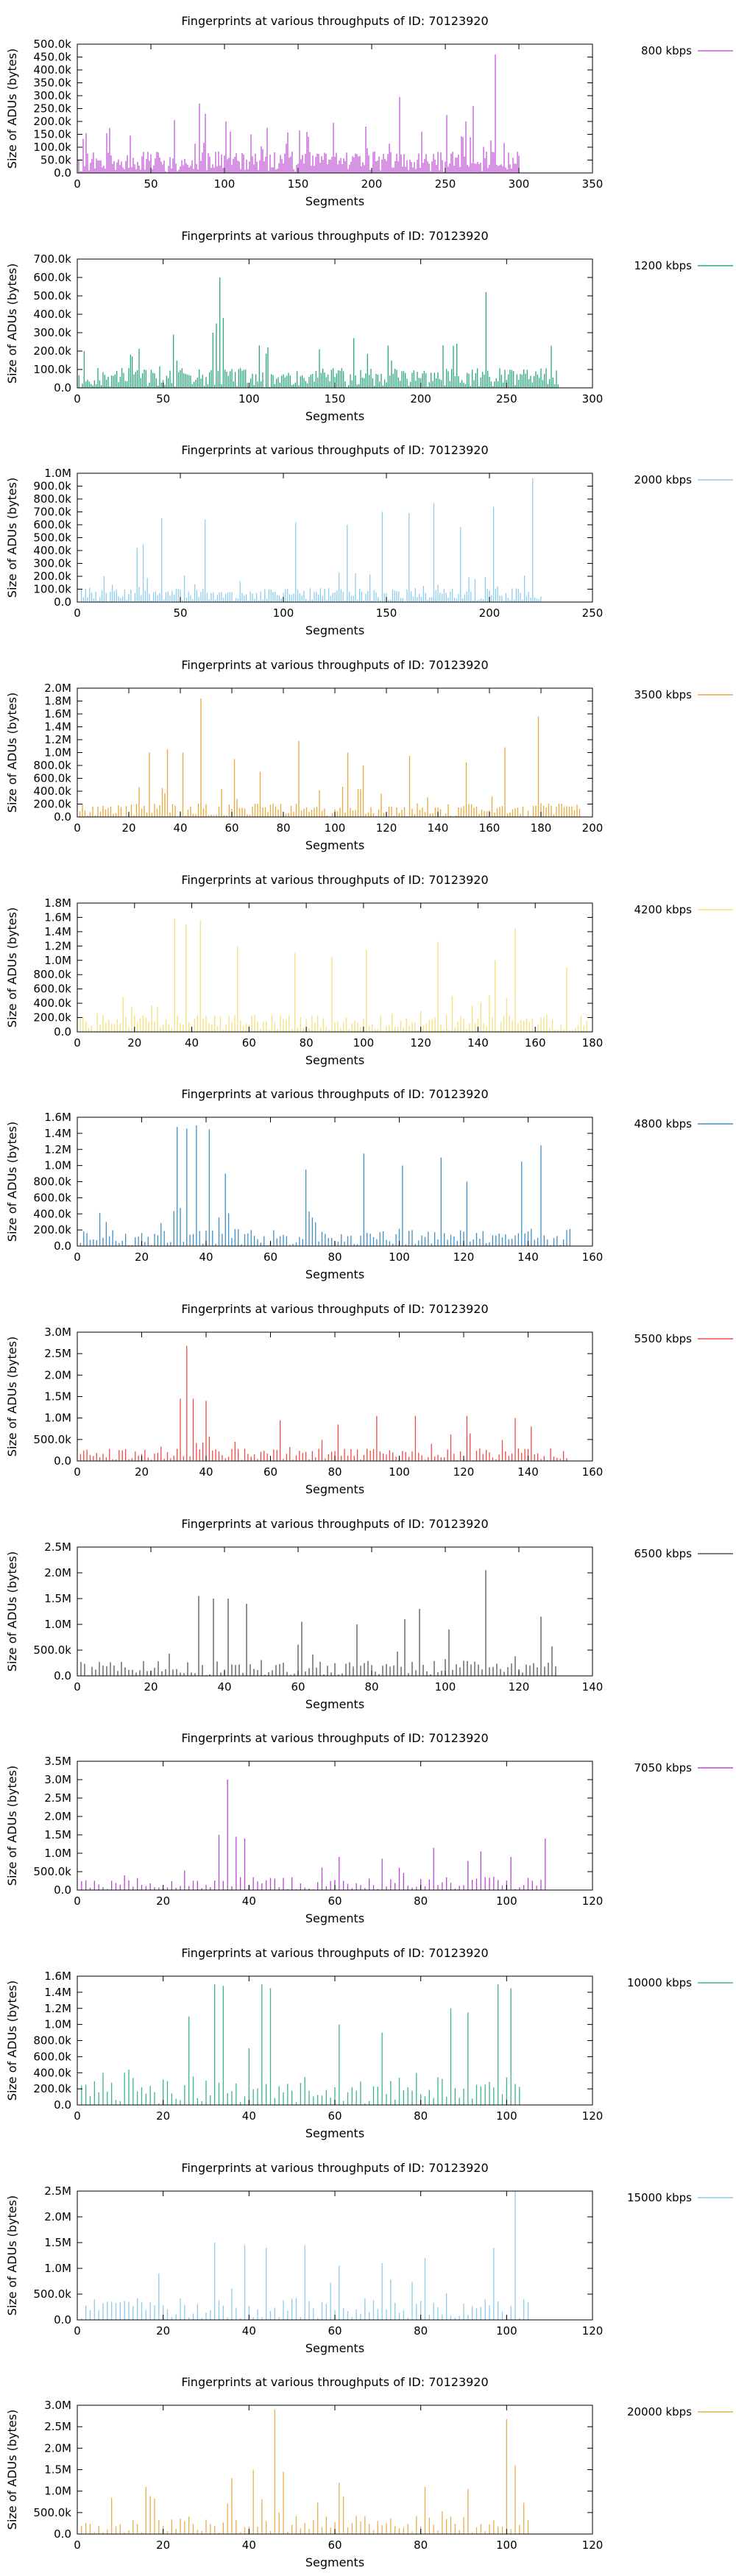  I want to click on y-tick-label: 1.2M, so click(57, 1149).